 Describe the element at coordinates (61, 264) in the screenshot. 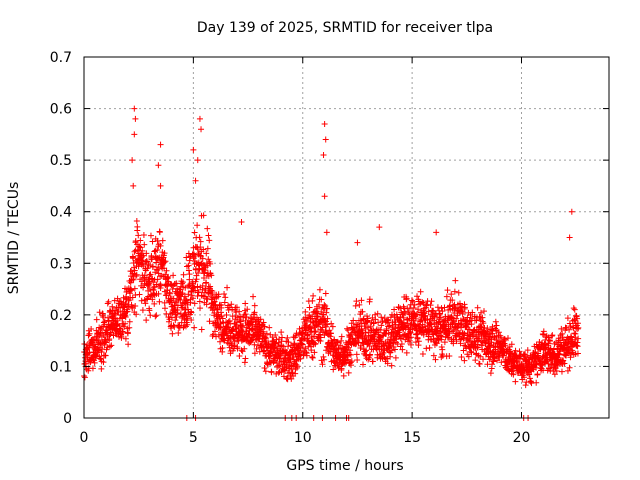

I see `y-tick-label: 0.3` at that location.